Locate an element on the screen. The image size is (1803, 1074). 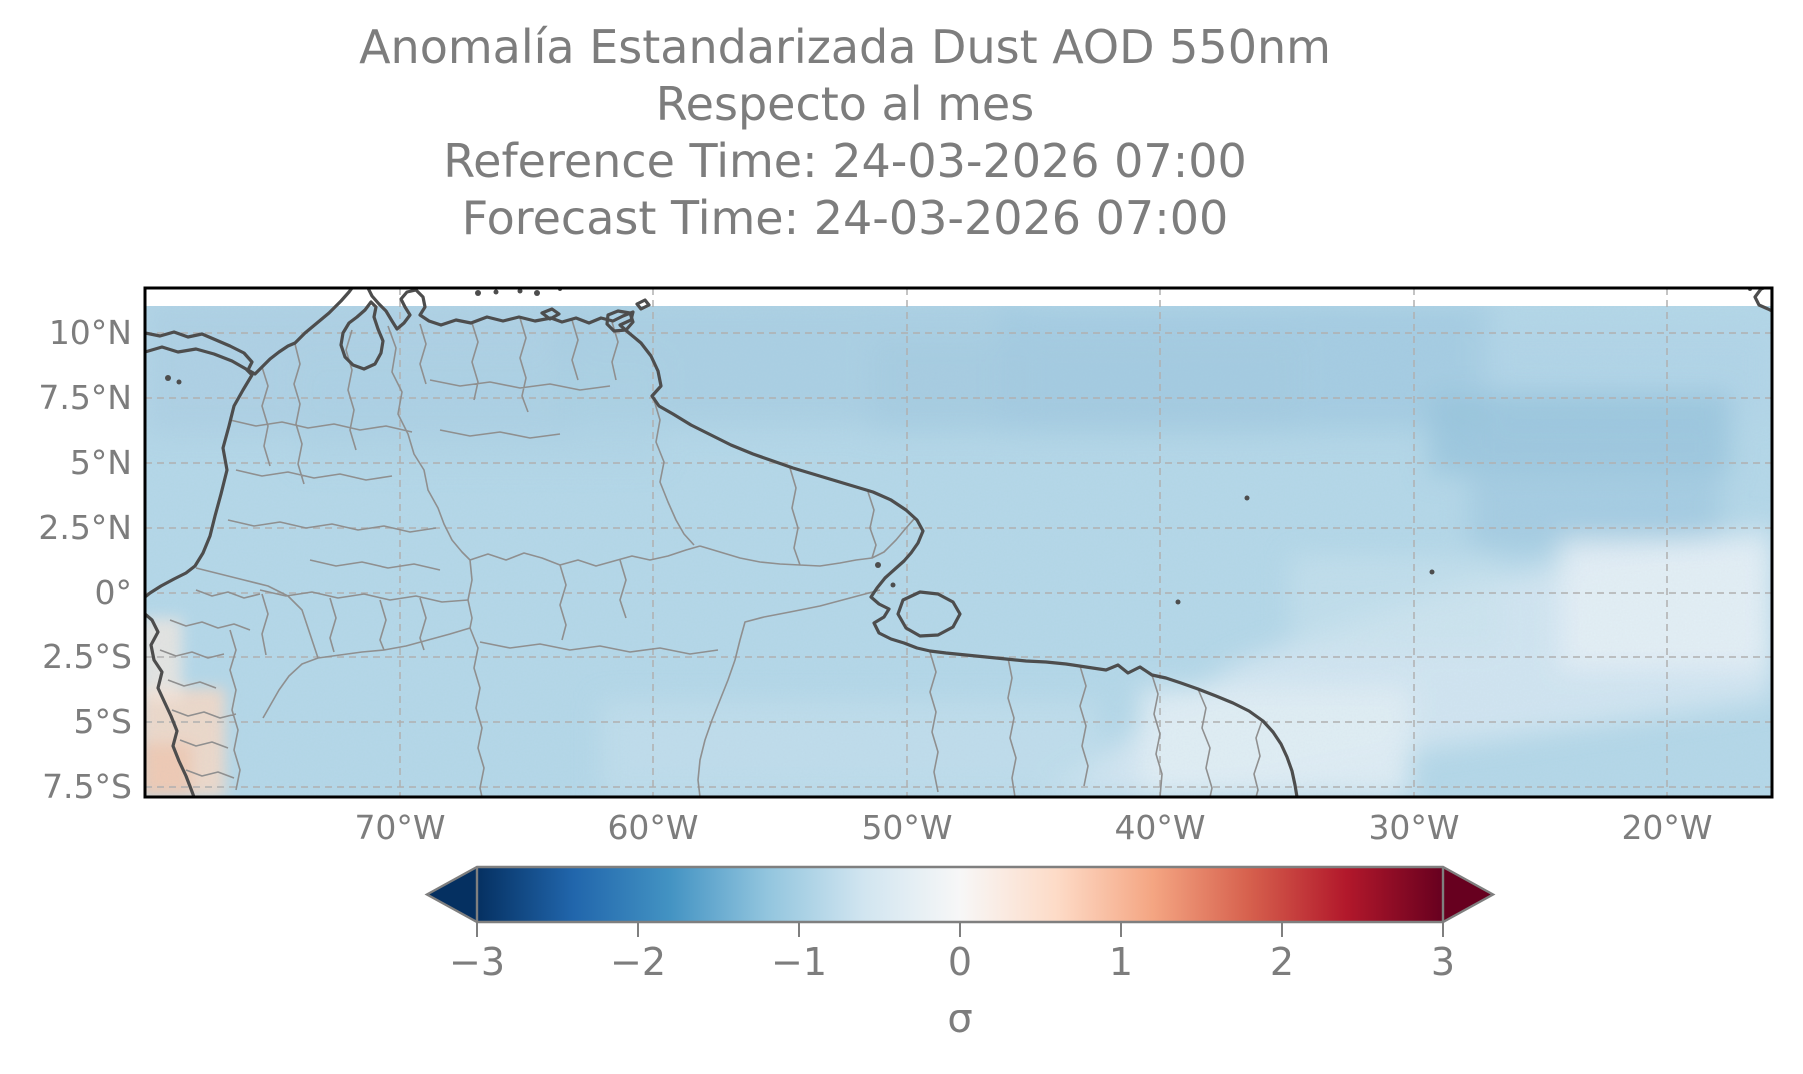
cb-tick-3: 3 is located at coordinates (1443, 962).